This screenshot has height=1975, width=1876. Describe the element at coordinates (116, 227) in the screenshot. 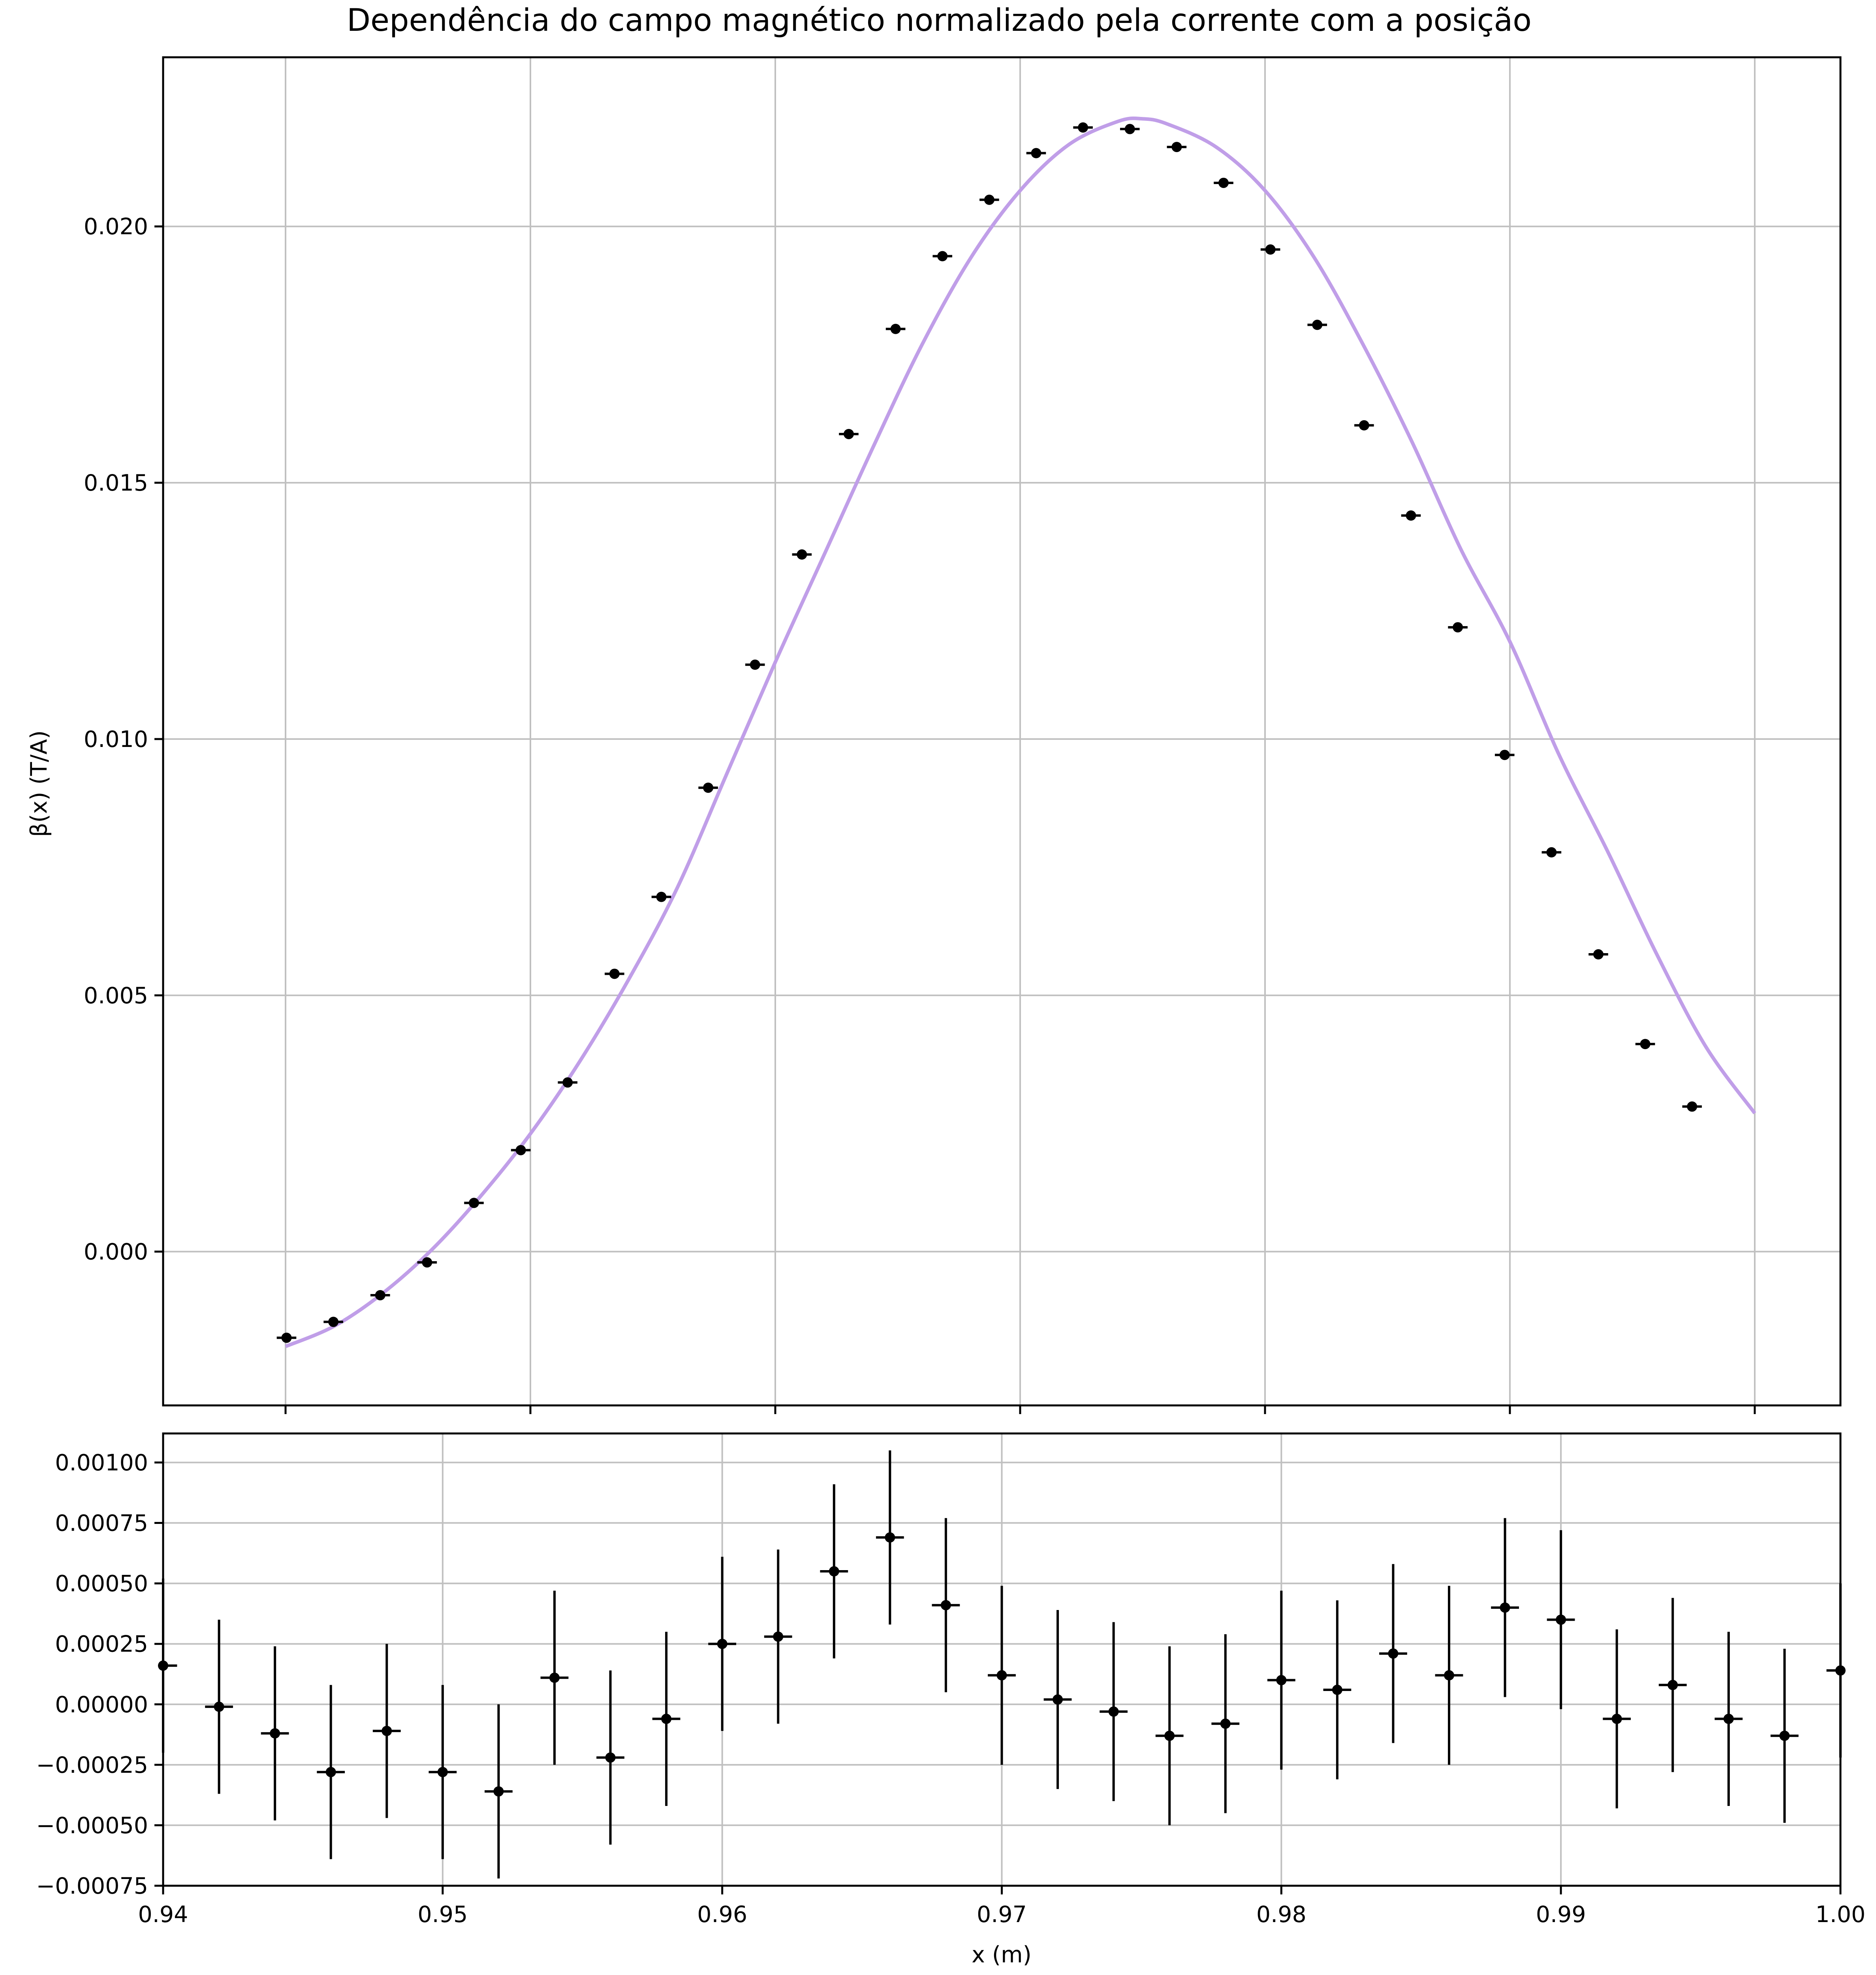

I see `fit-y-tick-label: 0.020` at that location.